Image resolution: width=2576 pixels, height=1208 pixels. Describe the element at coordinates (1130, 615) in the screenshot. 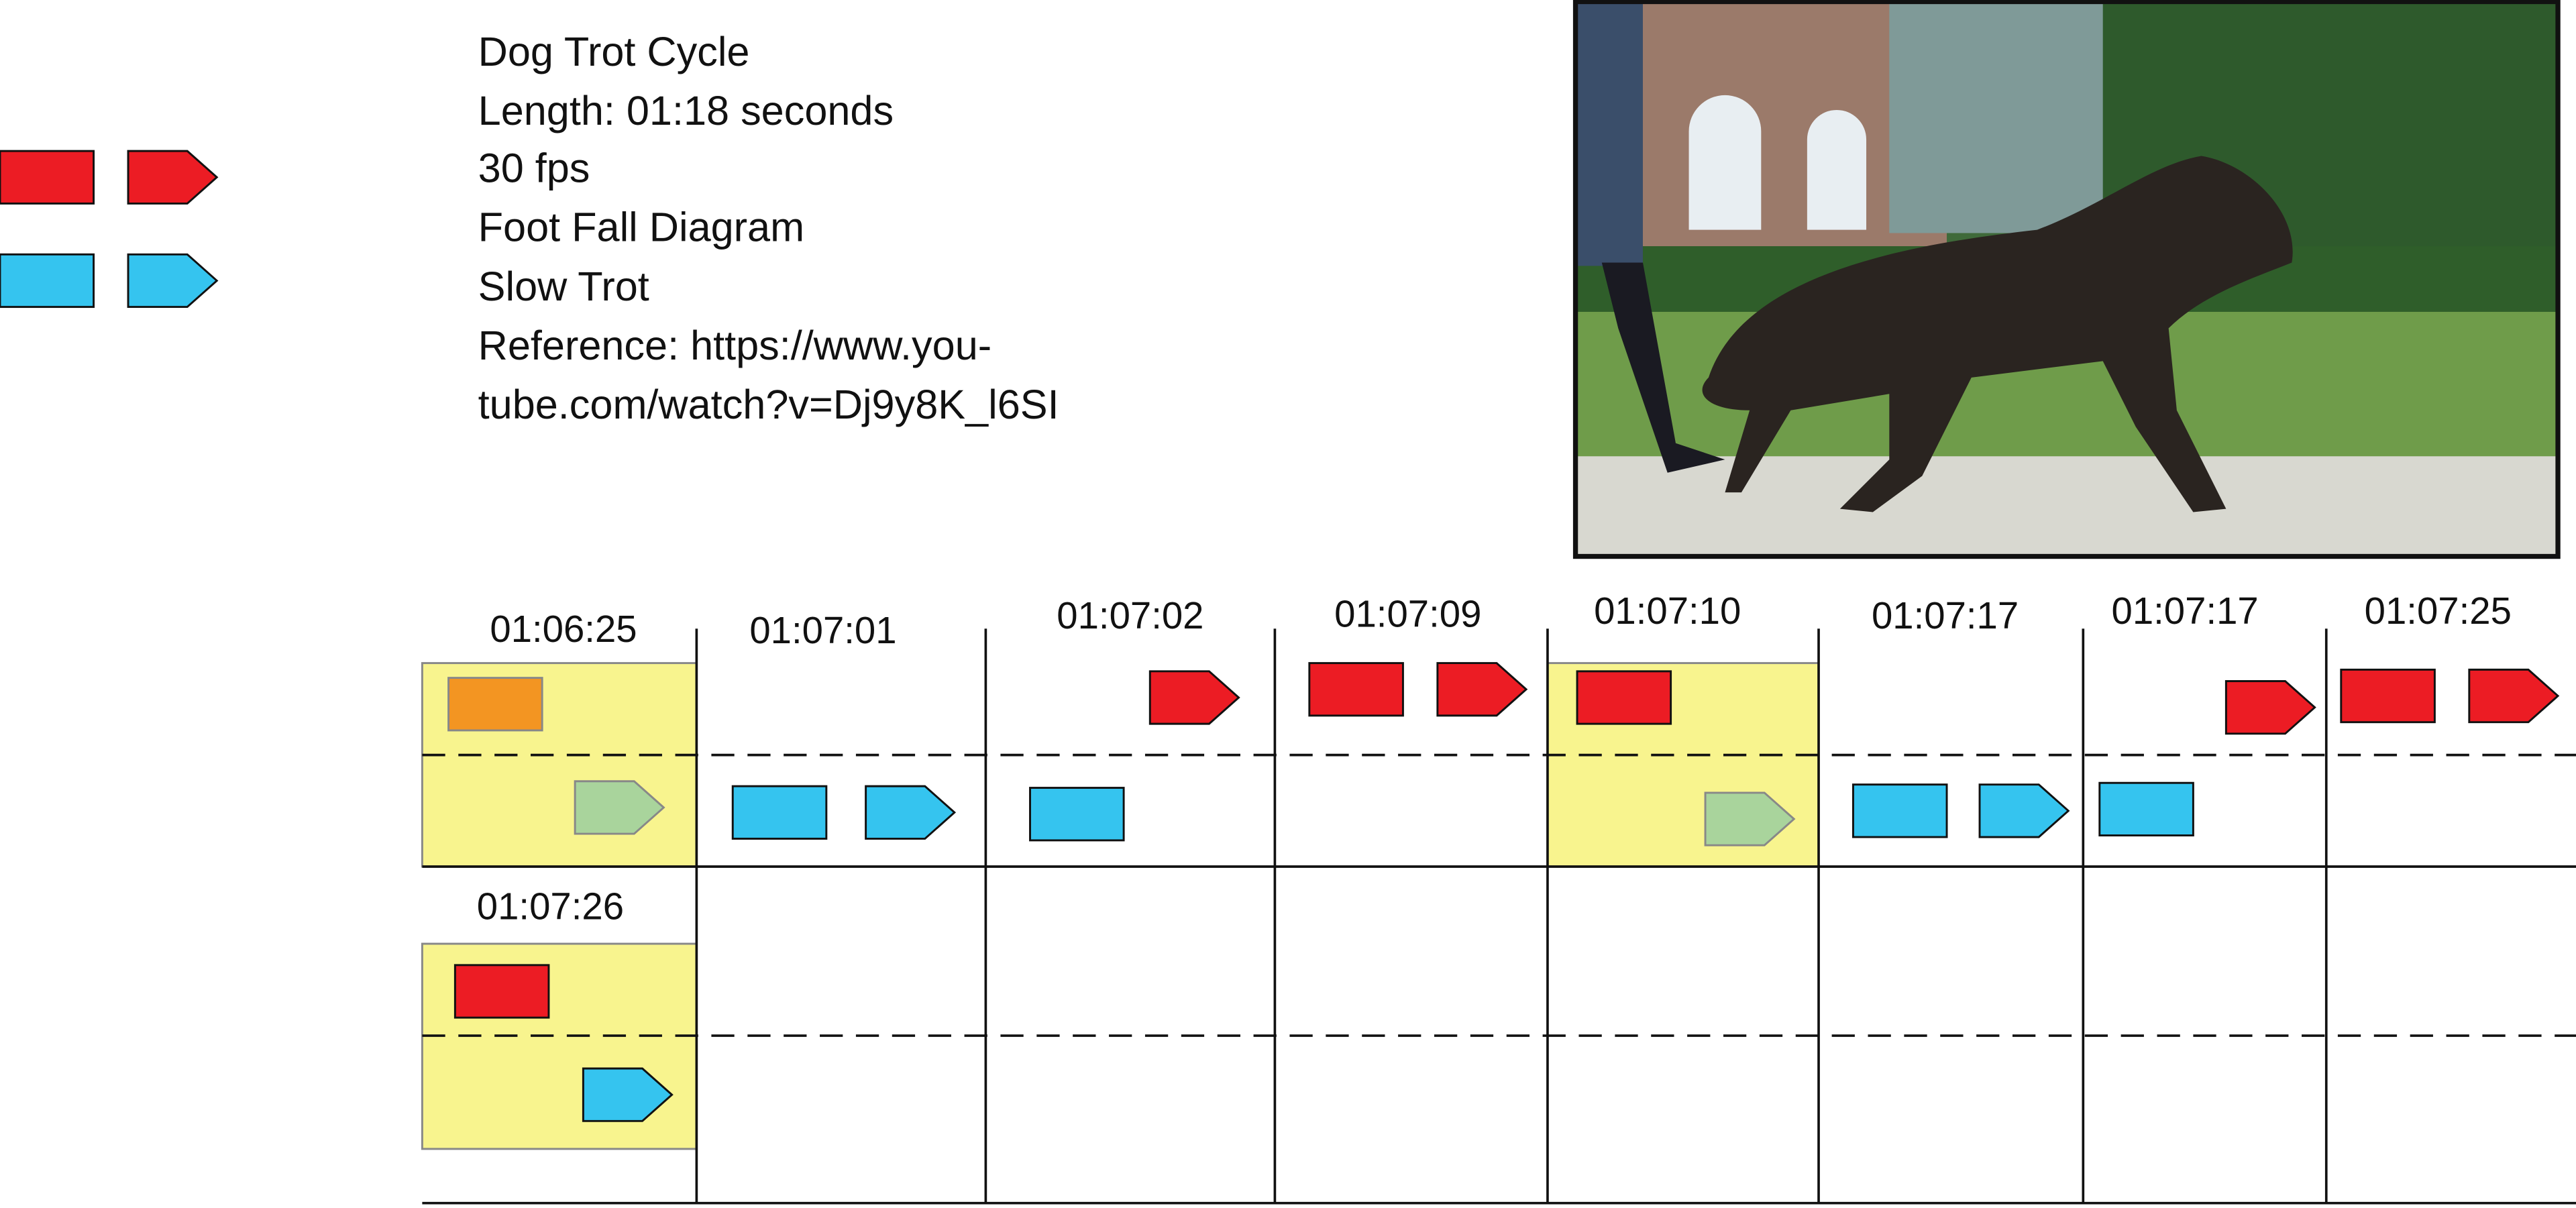

I see `frame-label: 01:07:02` at that location.